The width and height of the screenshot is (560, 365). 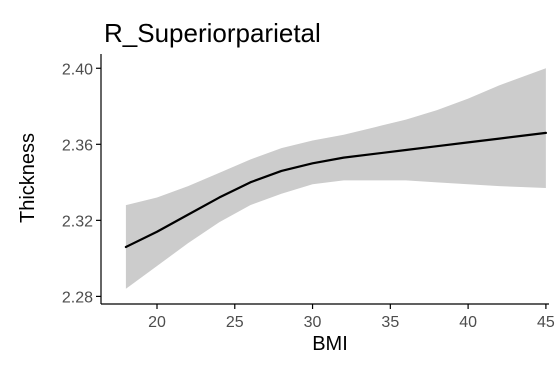 I want to click on x-tick-label: 35, so click(x=390, y=322).